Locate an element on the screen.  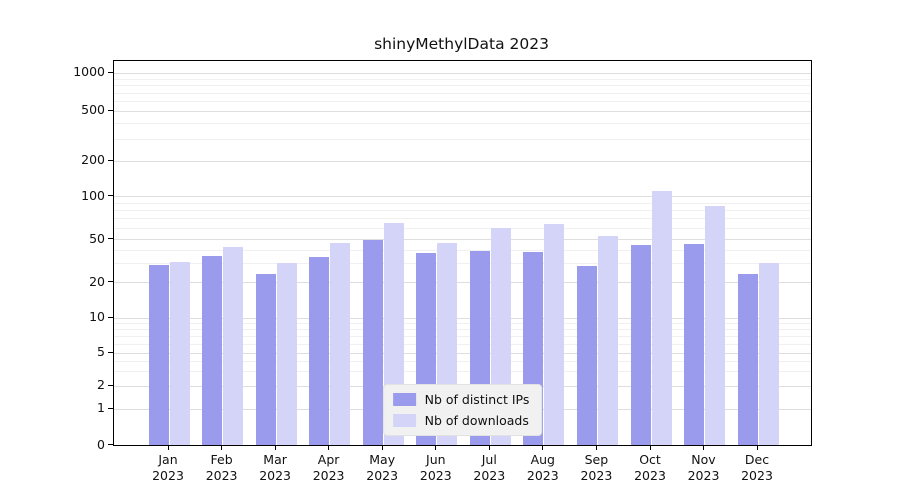
y-tick-label-1: 1 is located at coordinates (101, 408).